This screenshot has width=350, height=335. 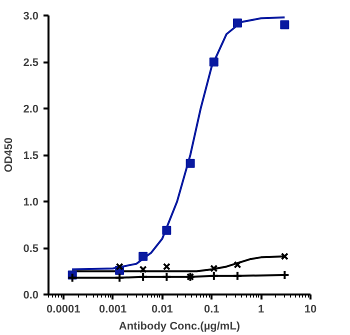 What do you see at coordinates (113, 310) in the screenshot?
I see `x-tick-label: 0.001` at bounding box center [113, 310].